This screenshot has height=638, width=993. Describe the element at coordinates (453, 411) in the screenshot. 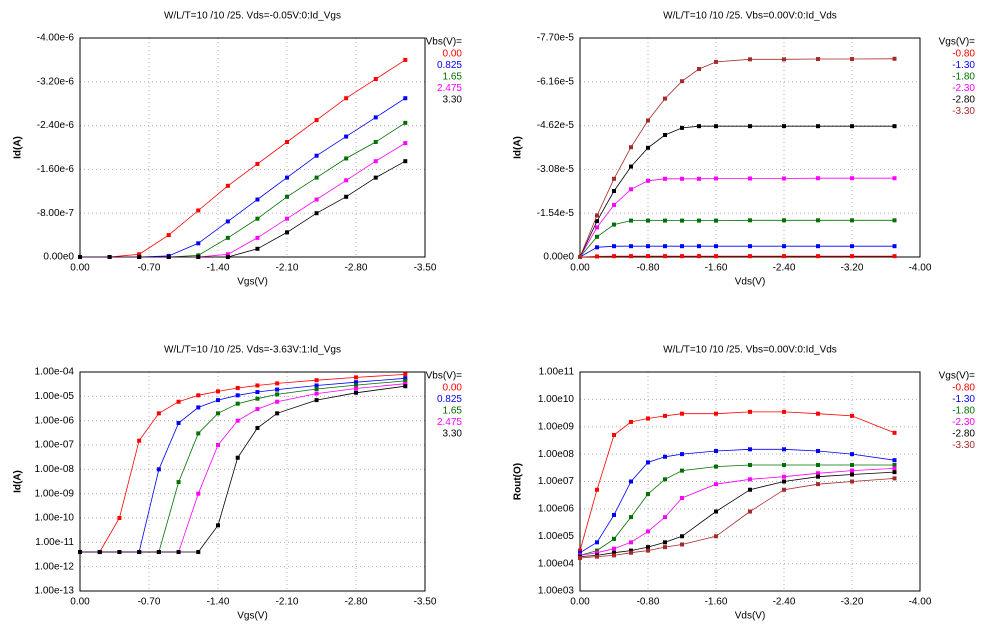

I see `legend-entry: 1.65` at that location.